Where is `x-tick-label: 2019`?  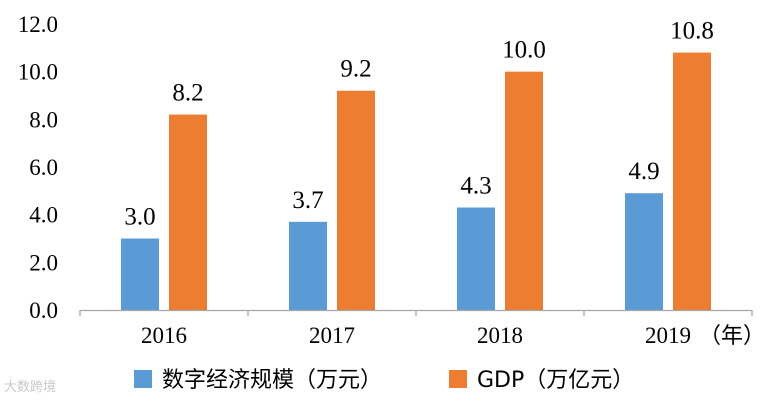
x-tick-label: 2019 is located at coordinates (668, 335).